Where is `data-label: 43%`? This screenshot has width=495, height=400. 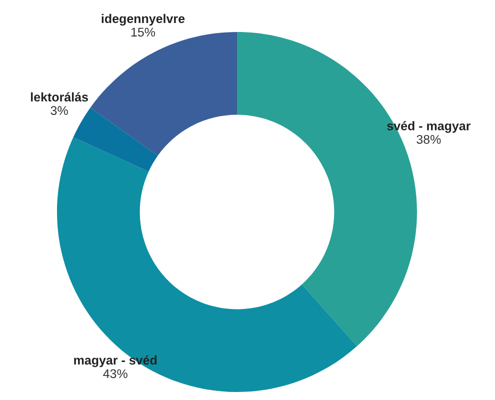
data-label: 43% is located at coordinates (115, 373).